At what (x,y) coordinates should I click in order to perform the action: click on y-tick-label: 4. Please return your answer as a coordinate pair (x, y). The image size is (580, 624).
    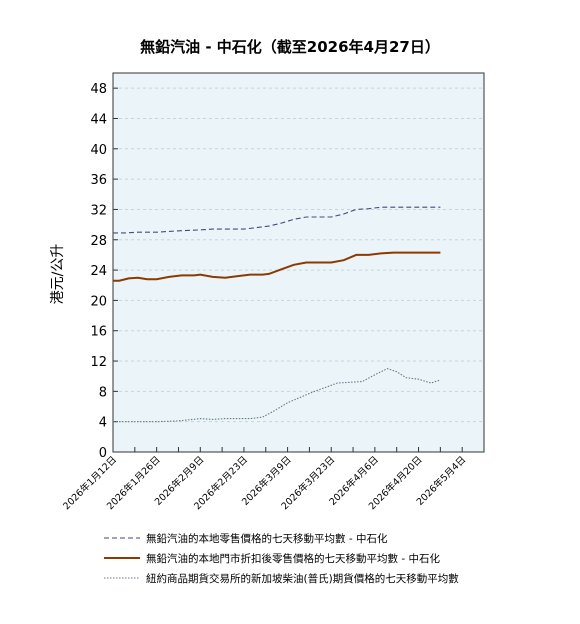
    Looking at the image, I should click on (103, 423).